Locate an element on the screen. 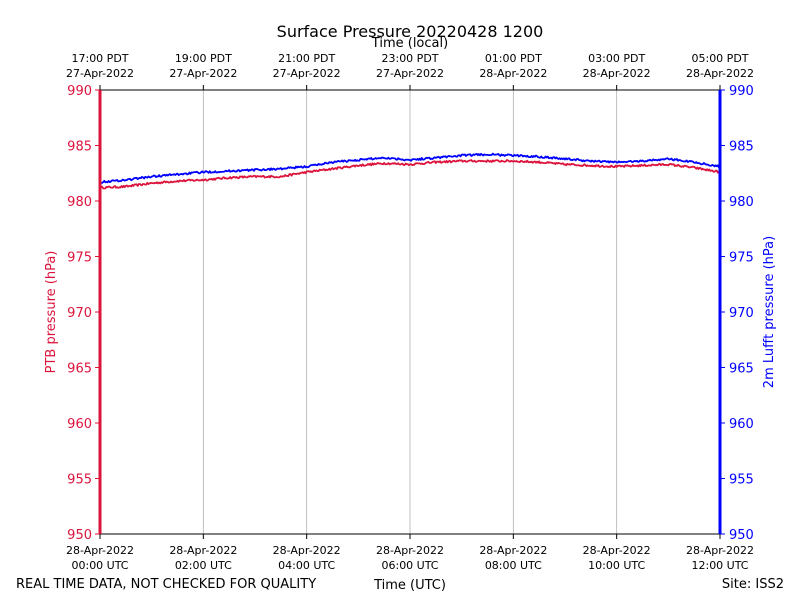 This screenshot has width=800, height=600. bottom-tick-time: 08:00 UTC is located at coordinates (513, 565).